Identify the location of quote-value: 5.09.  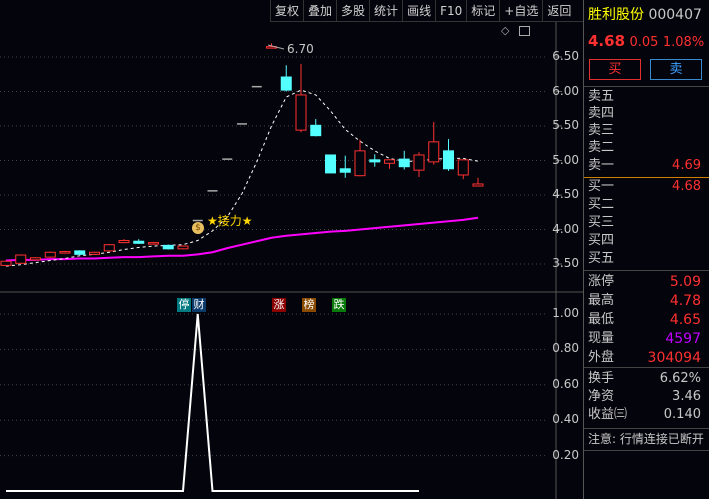
(685, 282).